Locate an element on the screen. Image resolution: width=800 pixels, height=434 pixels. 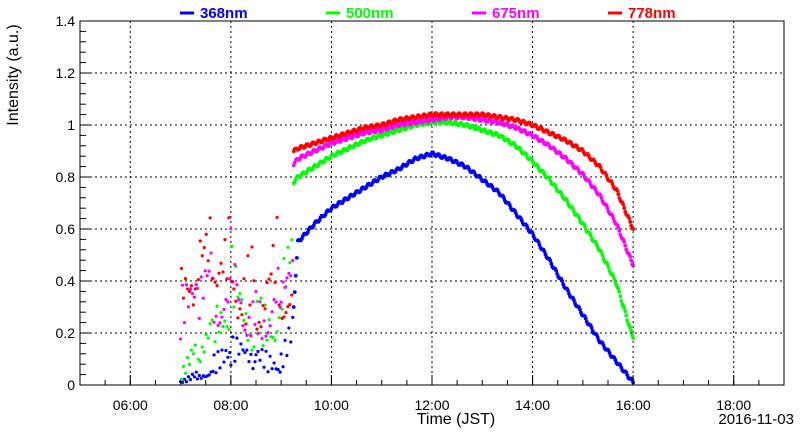
x-tick-label: 14:00 is located at coordinates (532, 405).